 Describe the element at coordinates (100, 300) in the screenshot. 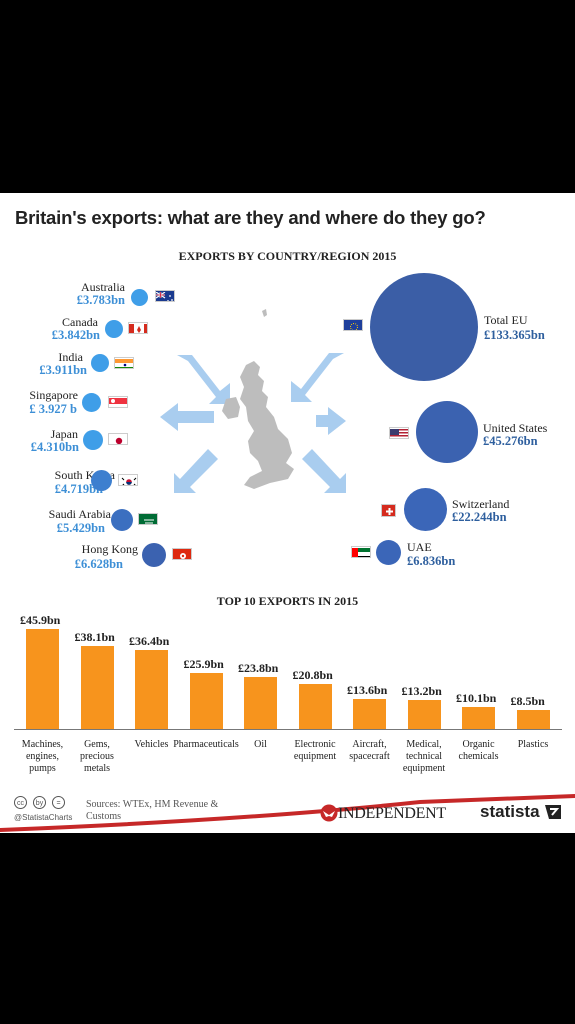

I see `country-value: £3.783bn` at that location.